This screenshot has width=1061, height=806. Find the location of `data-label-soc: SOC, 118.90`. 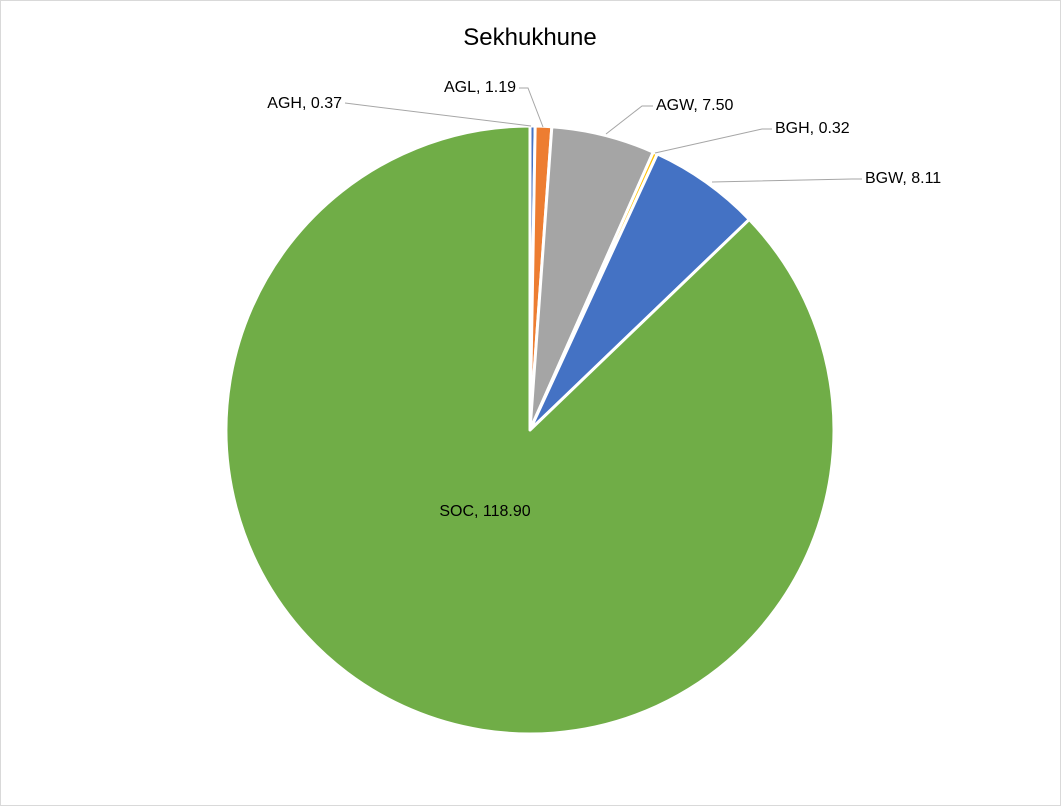

data-label-soc: SOC, 118.90 is located at coordinates (484, 511).